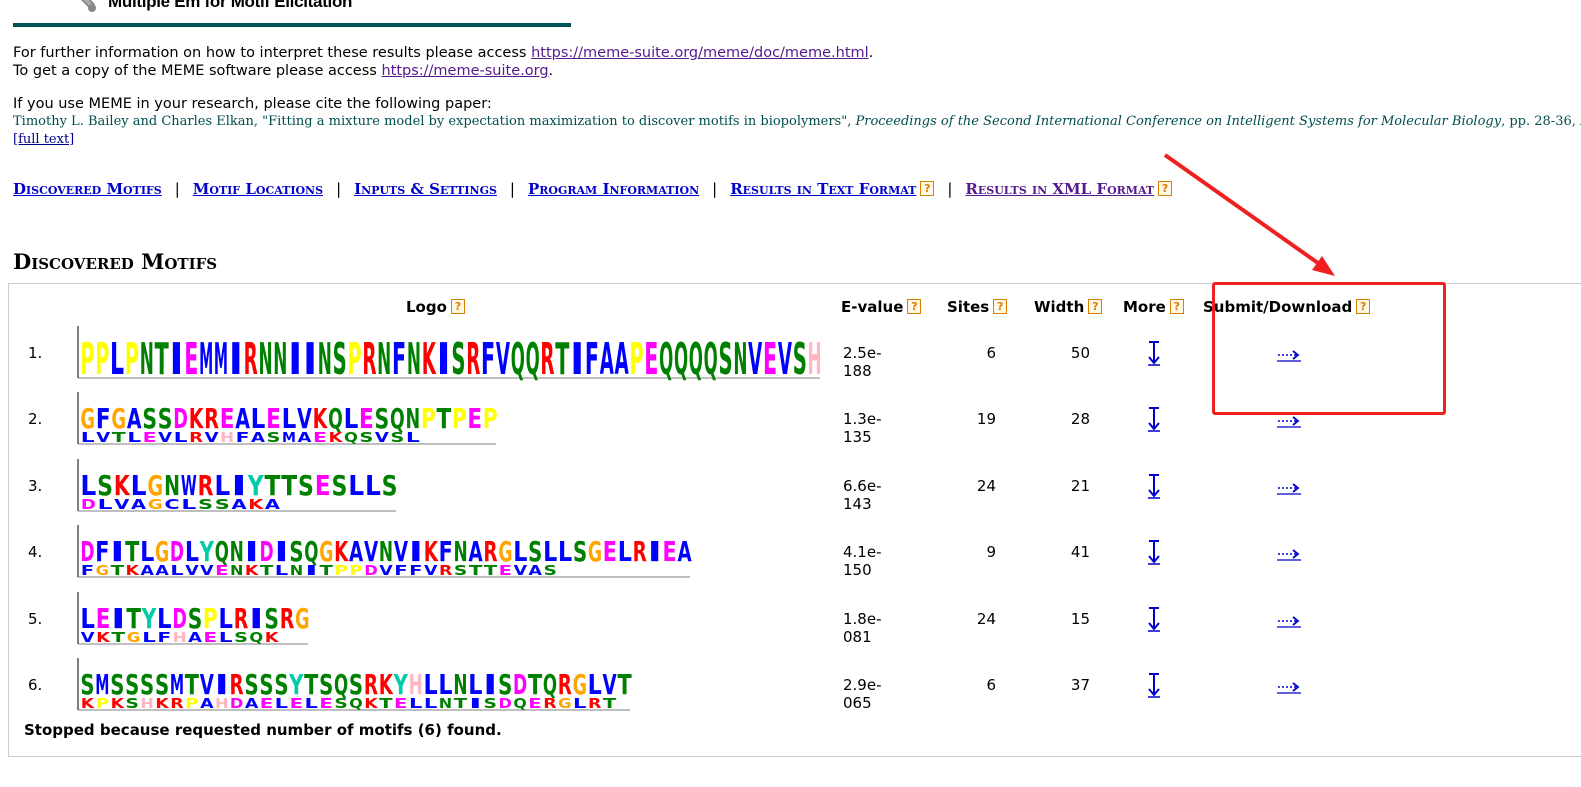 This screenshot has height=787, width=1581. I want to click on motif-sites: 19, so click(986, 419).